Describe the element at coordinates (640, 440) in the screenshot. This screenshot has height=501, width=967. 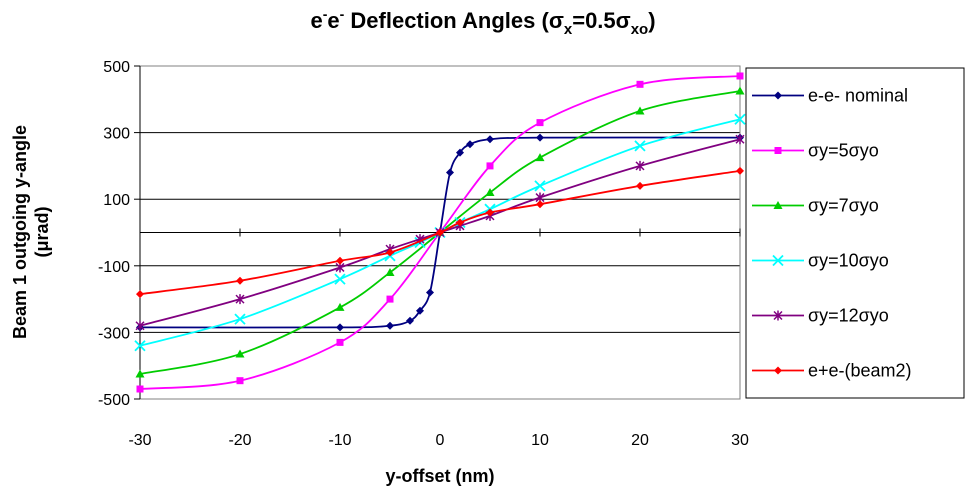
I see `x-tick-label: 20` at that location.